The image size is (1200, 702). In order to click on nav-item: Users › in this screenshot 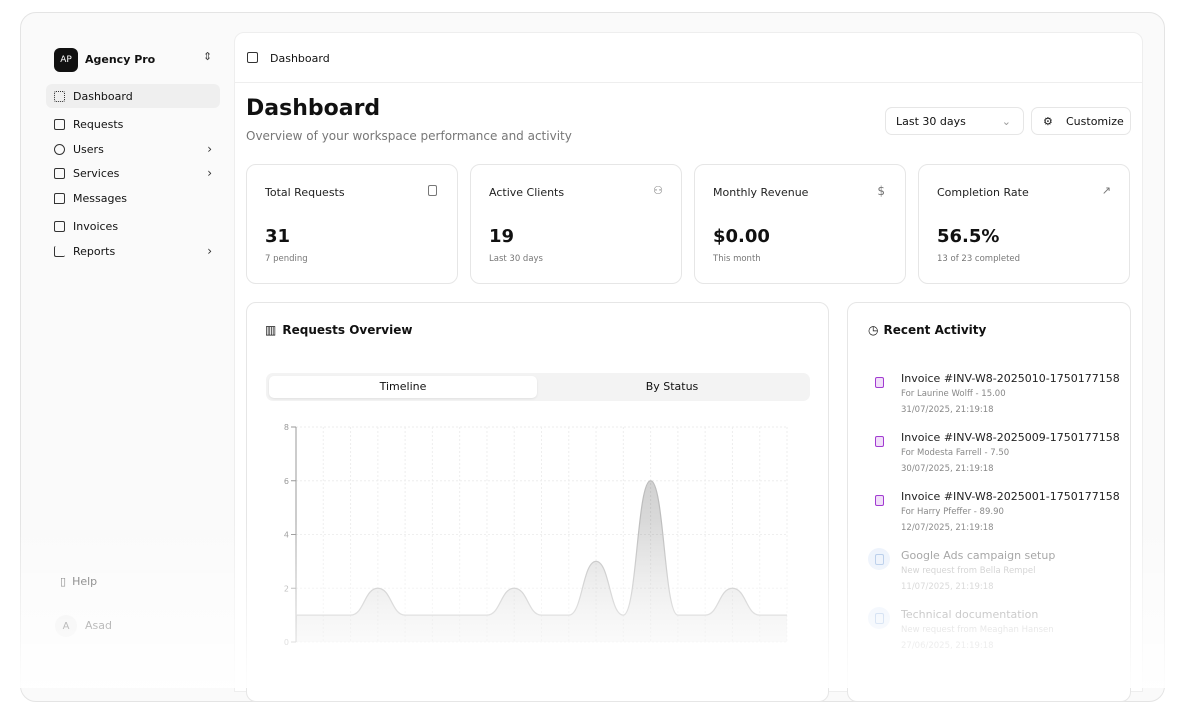, I will do `click(133, 149)`.